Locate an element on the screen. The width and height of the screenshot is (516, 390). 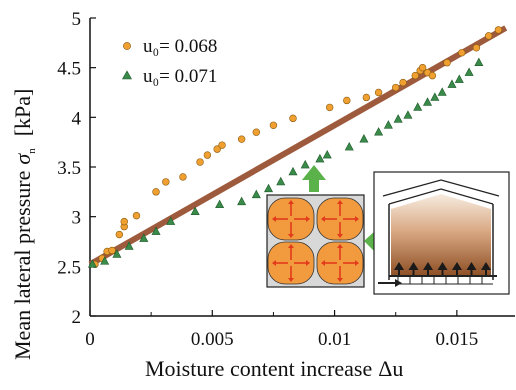
x-axis-label-symbol: Δu is located at coordinates (390, 368).